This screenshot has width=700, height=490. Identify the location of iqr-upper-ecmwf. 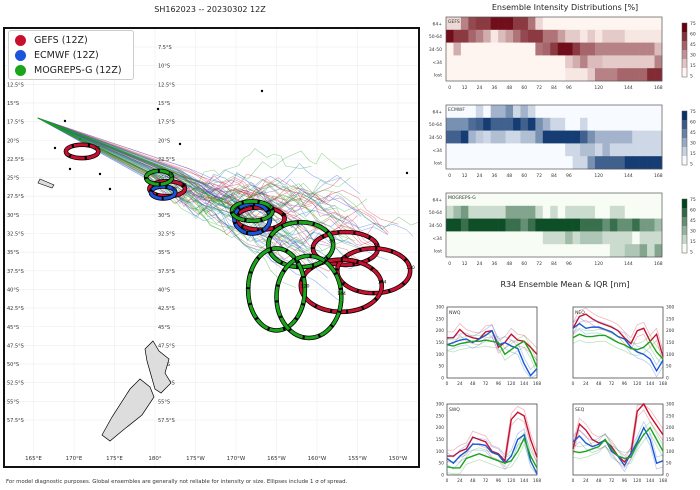
(492, 448).